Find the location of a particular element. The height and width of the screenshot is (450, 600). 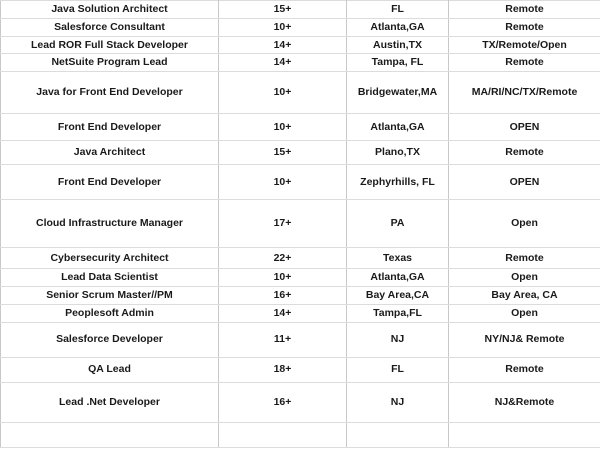

cell-role: Lead ROR Full Stack Developer is located at coordinates (109, 45).